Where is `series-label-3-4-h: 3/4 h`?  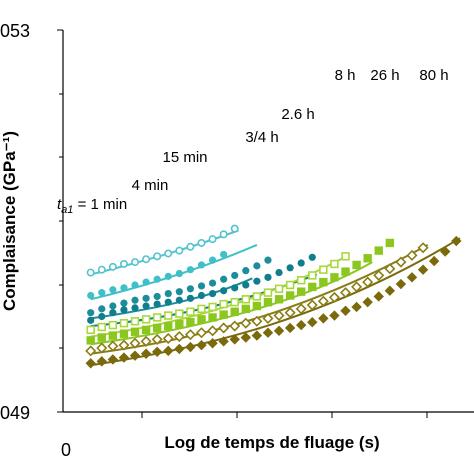
series-label-3-4-h: 3/4 h is located at coordinates (261, 137).